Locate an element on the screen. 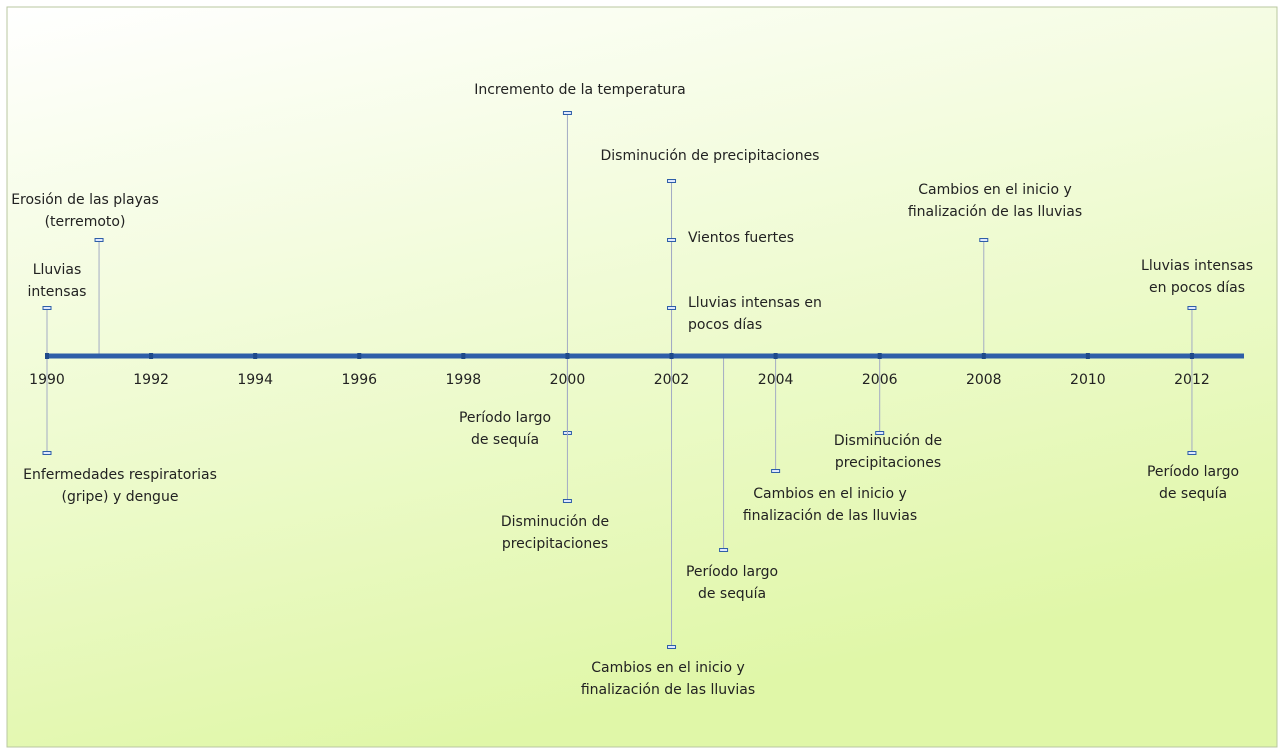 Image resolution: width=1284 pixels, height=753 pixels. x-tick-label: 1994 is located at coordinates (255, 380).